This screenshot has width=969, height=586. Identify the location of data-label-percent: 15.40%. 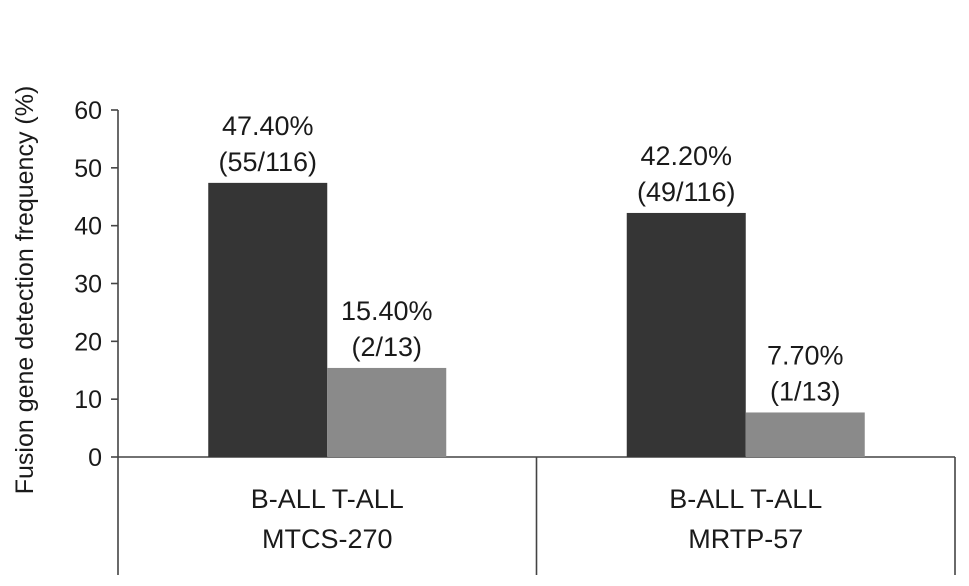
(387, 311).